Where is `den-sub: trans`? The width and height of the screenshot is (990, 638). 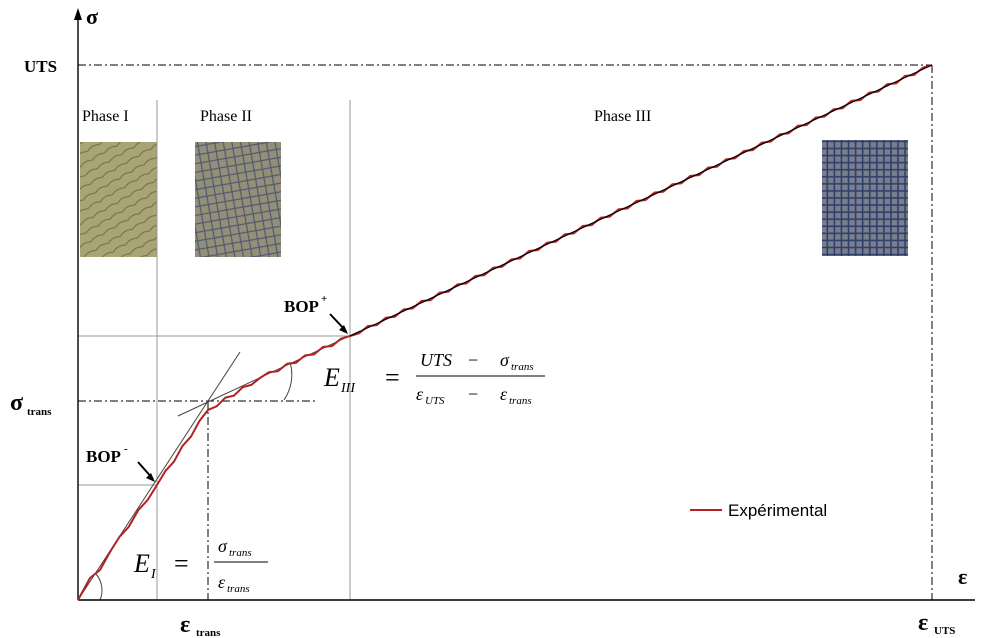
den-sub: trans is located at coordinates (238, 589).